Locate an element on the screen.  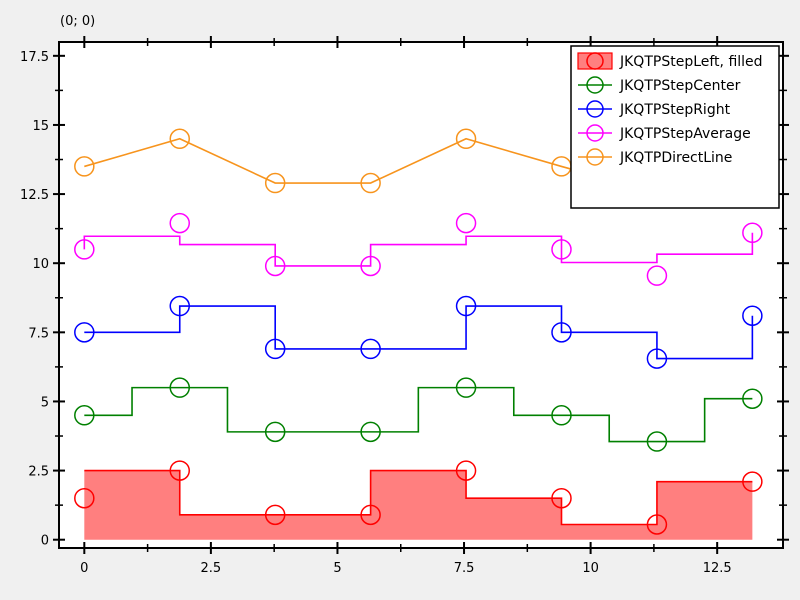
y-tick-label-6: 15 is located at coordinates (40, 126).